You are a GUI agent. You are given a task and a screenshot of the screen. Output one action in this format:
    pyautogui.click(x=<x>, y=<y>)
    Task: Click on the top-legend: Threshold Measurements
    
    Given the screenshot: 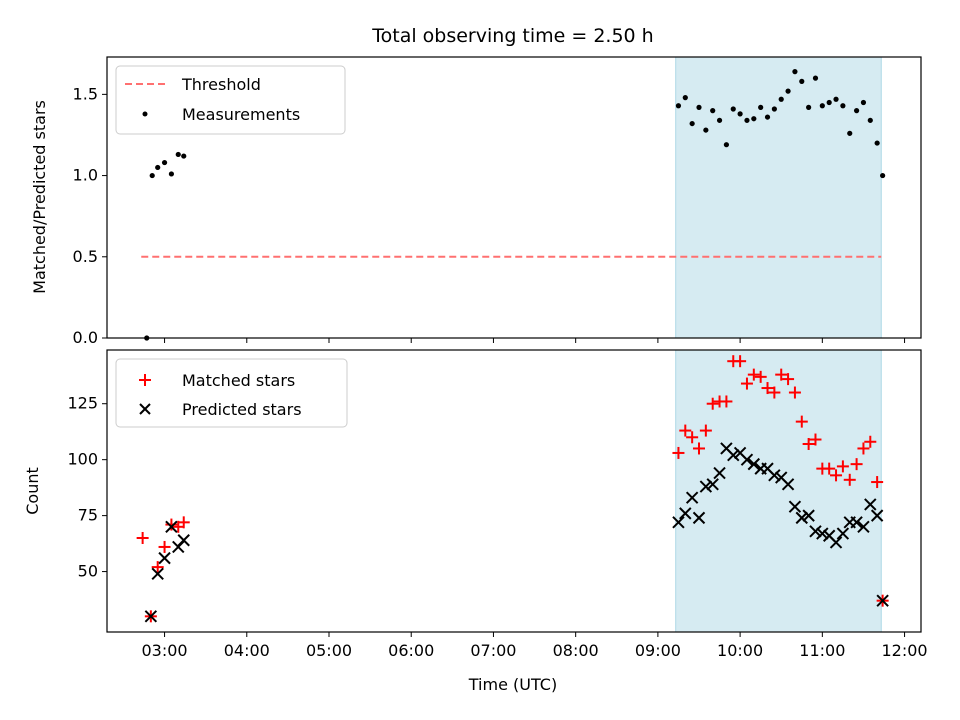 What is the action you would take?
    pyautogui.click(x=230, y=100)
    